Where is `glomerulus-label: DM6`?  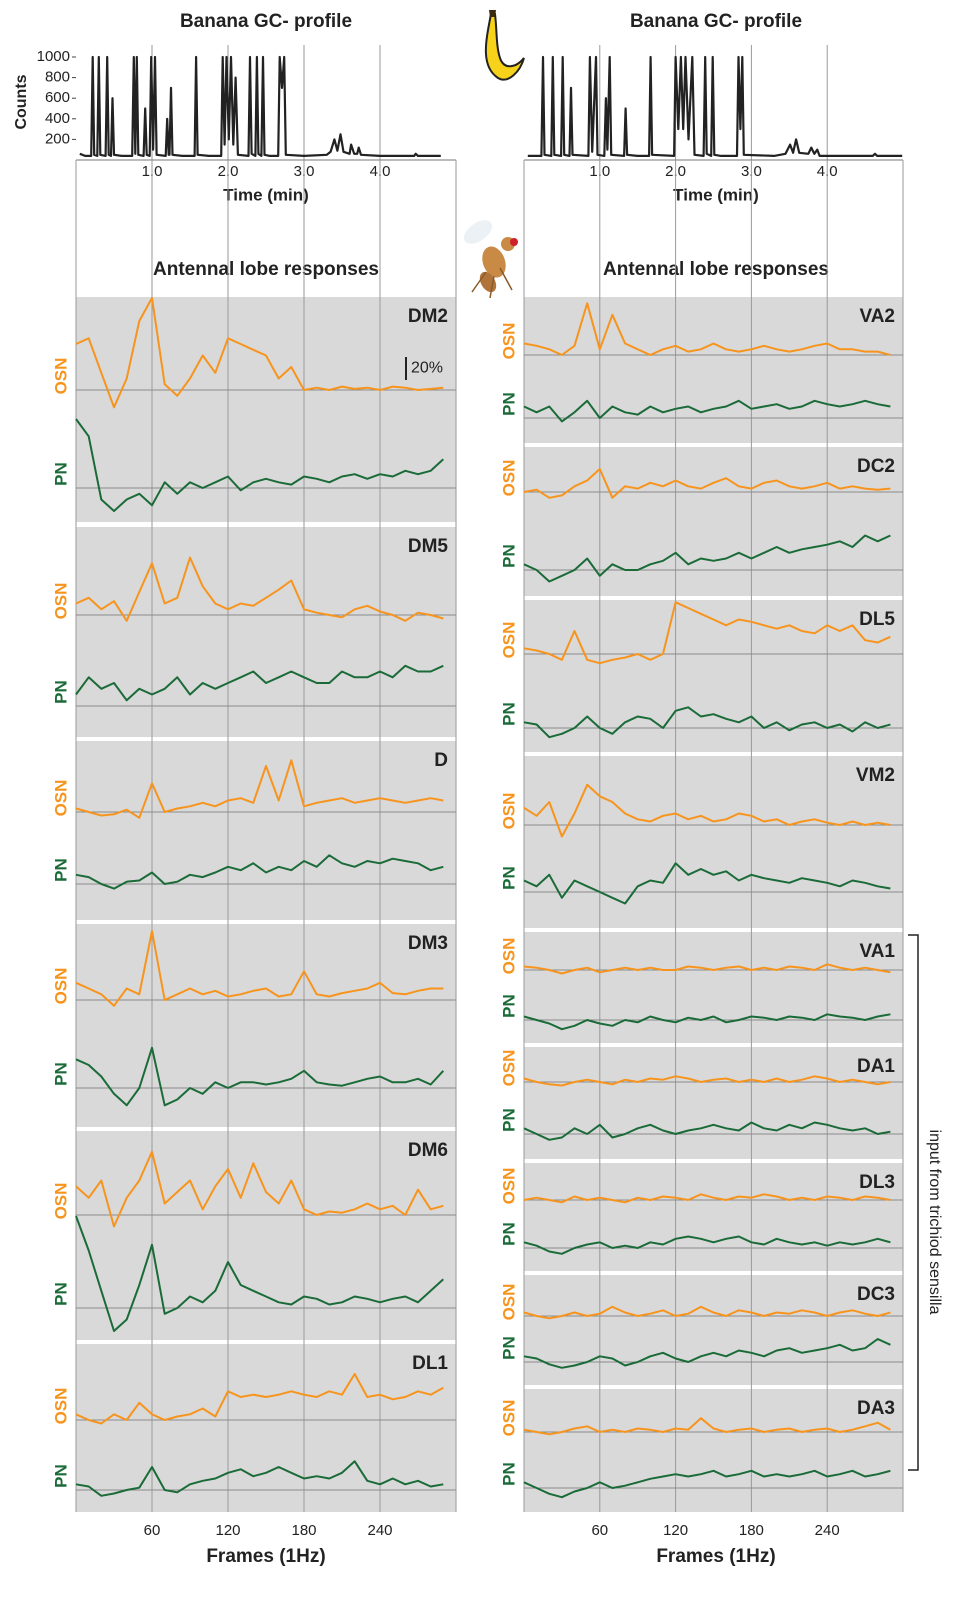
glomerulus-label: DM6 is located at coordinates (428, 1150).